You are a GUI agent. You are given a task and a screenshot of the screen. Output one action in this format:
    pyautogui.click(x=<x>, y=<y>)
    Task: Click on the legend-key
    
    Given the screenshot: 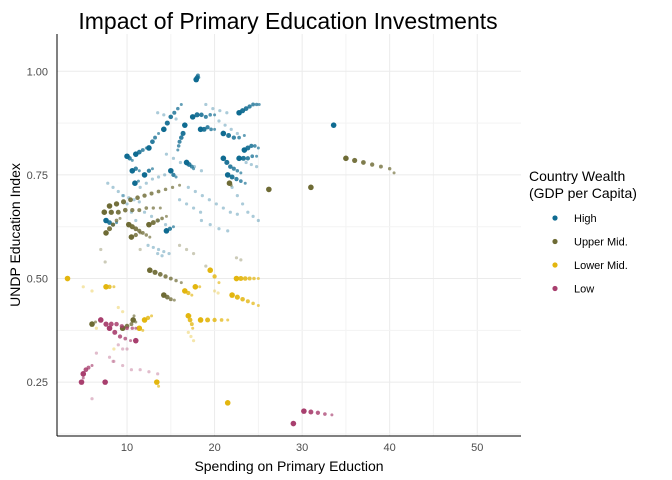 What is the action you would take?
    pyautogui.click(x=555, y=241)
    